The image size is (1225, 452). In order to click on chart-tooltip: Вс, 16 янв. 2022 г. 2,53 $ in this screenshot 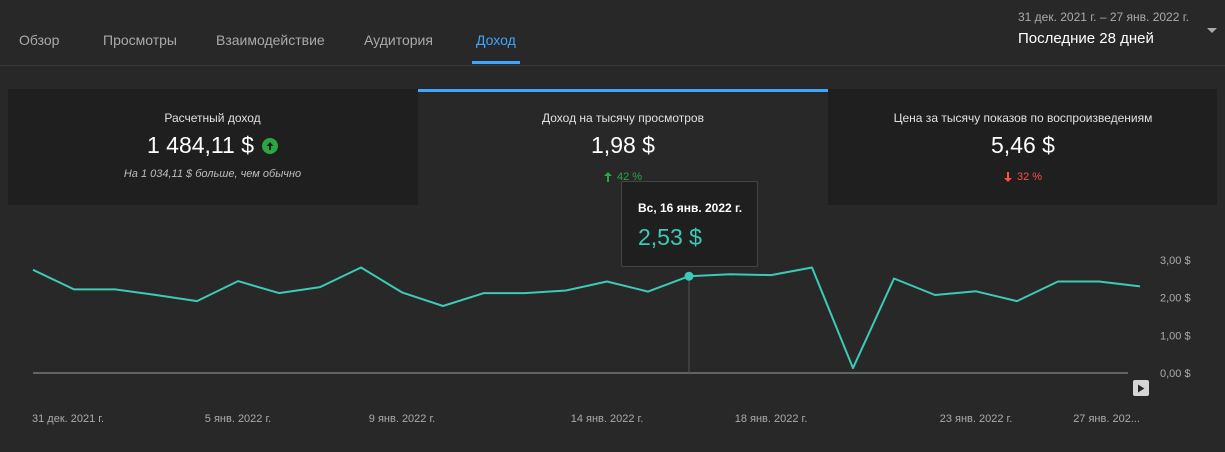, I will do `click(689, 224)`.